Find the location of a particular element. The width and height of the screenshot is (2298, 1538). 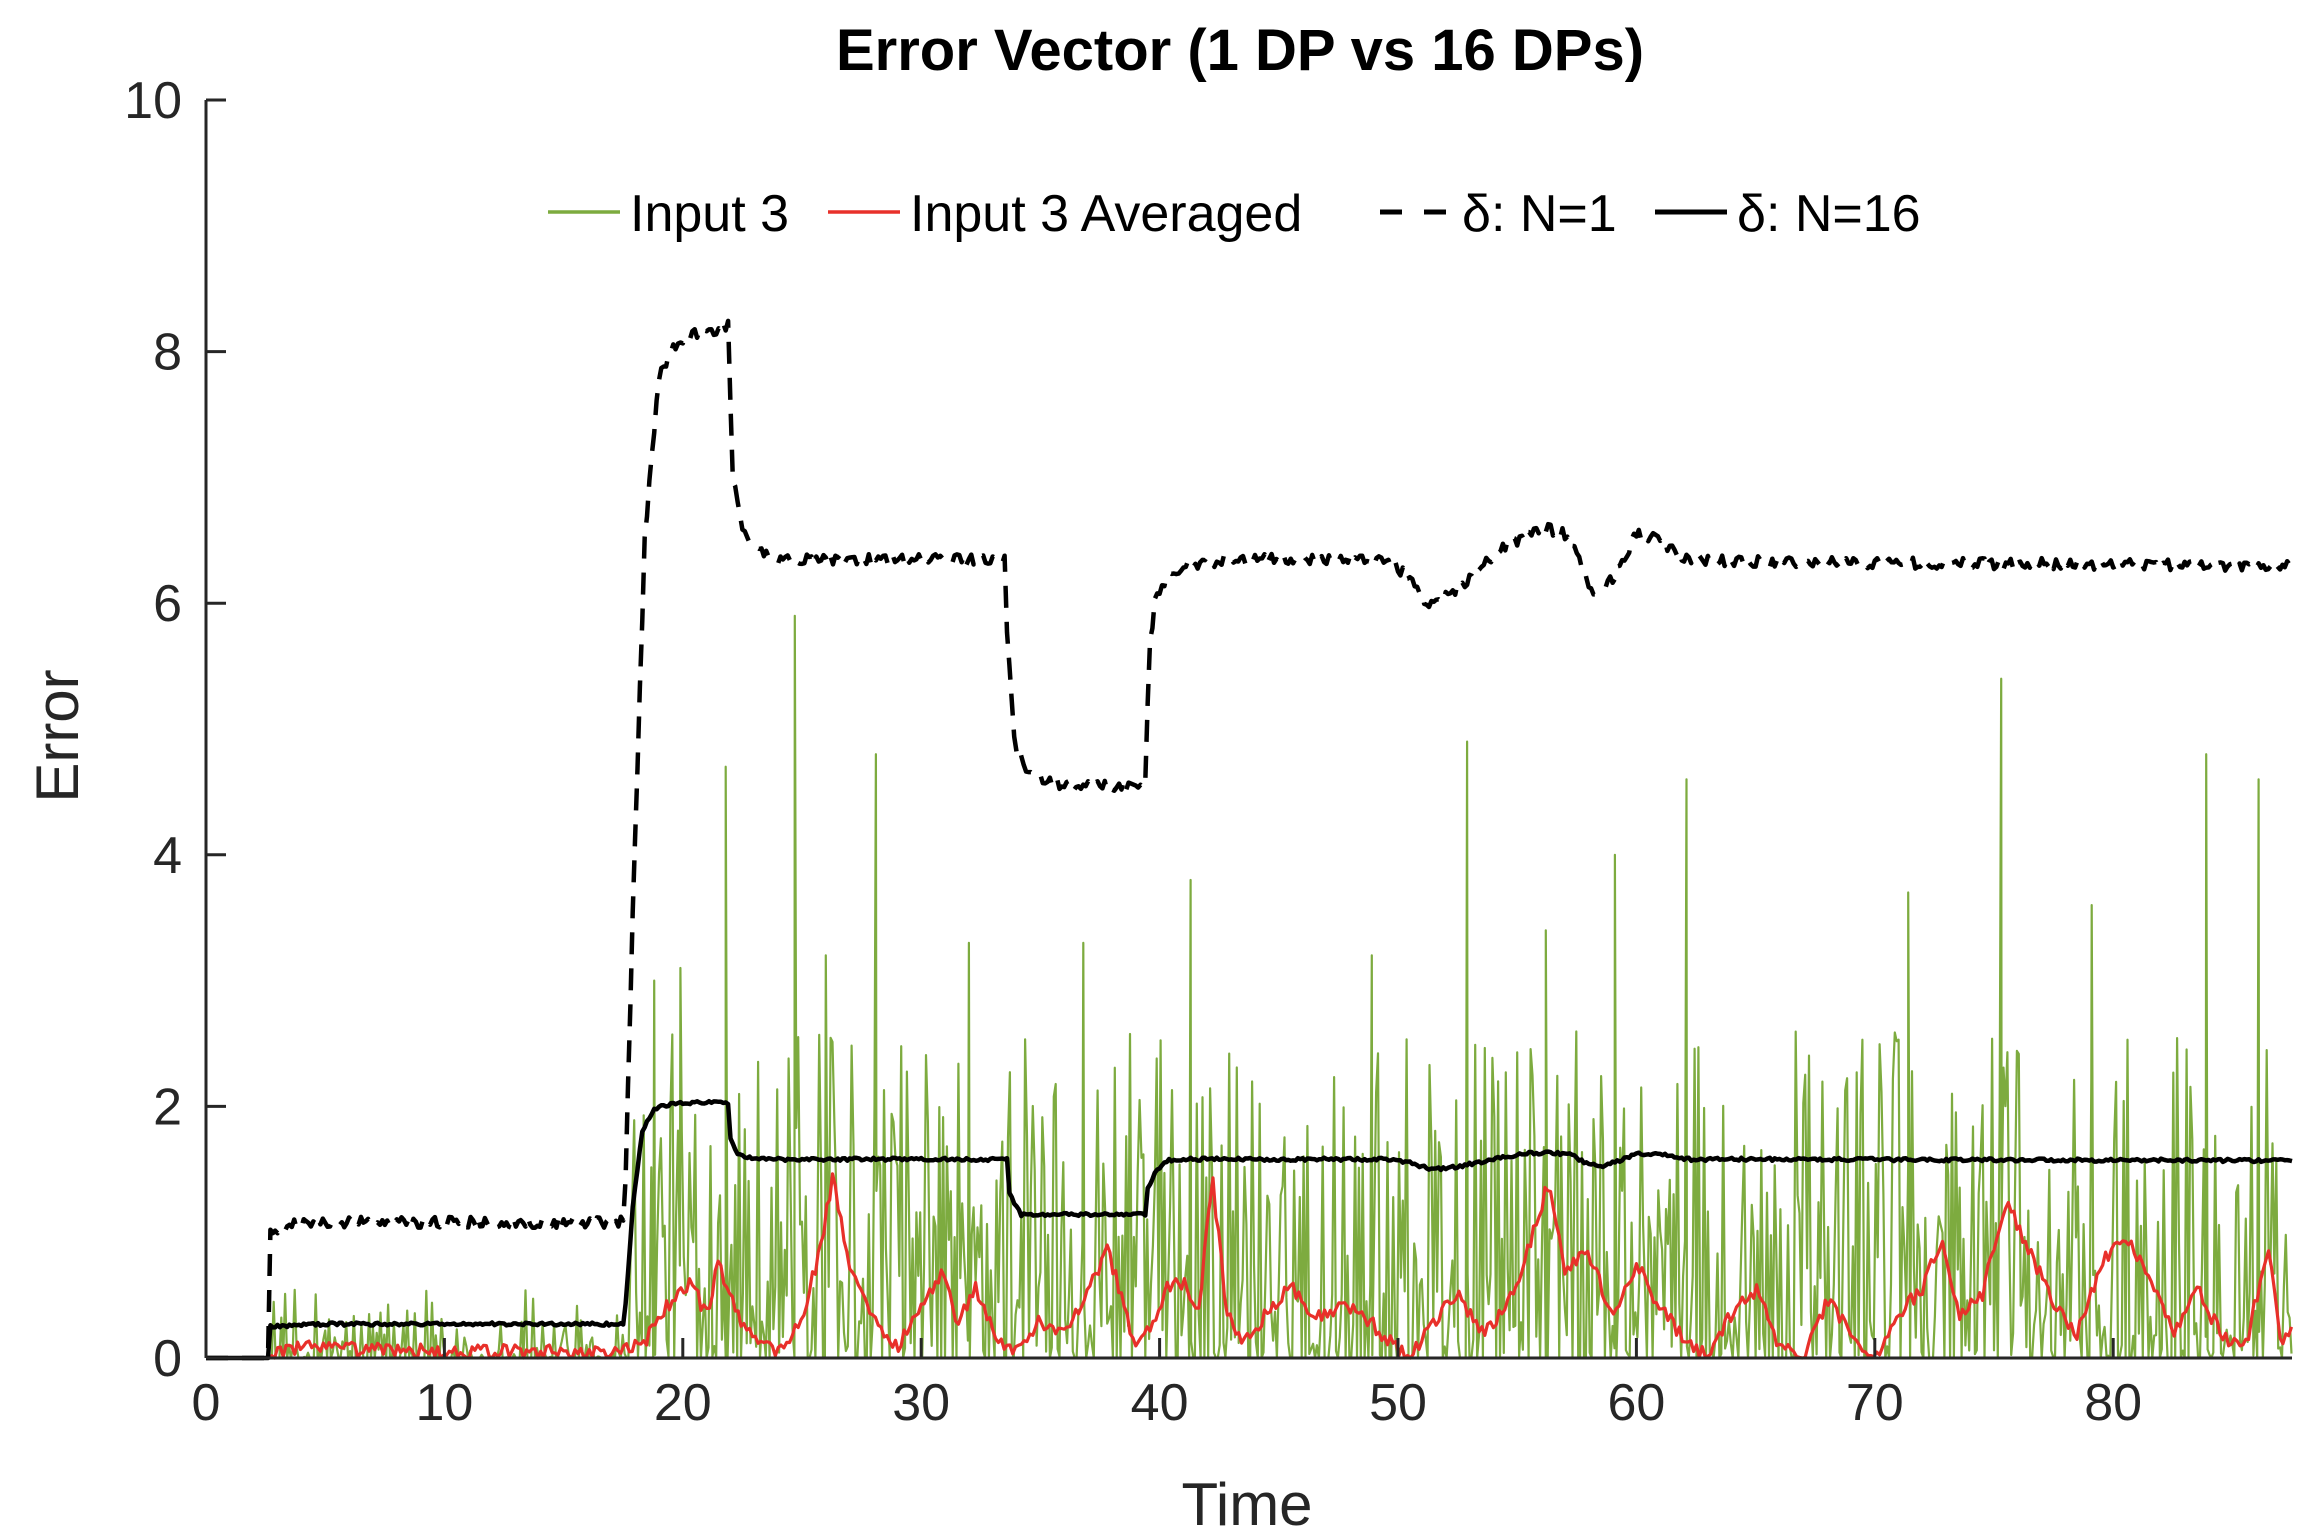

legend-label: δ: N=16 is located at coordinates (1829, 214).